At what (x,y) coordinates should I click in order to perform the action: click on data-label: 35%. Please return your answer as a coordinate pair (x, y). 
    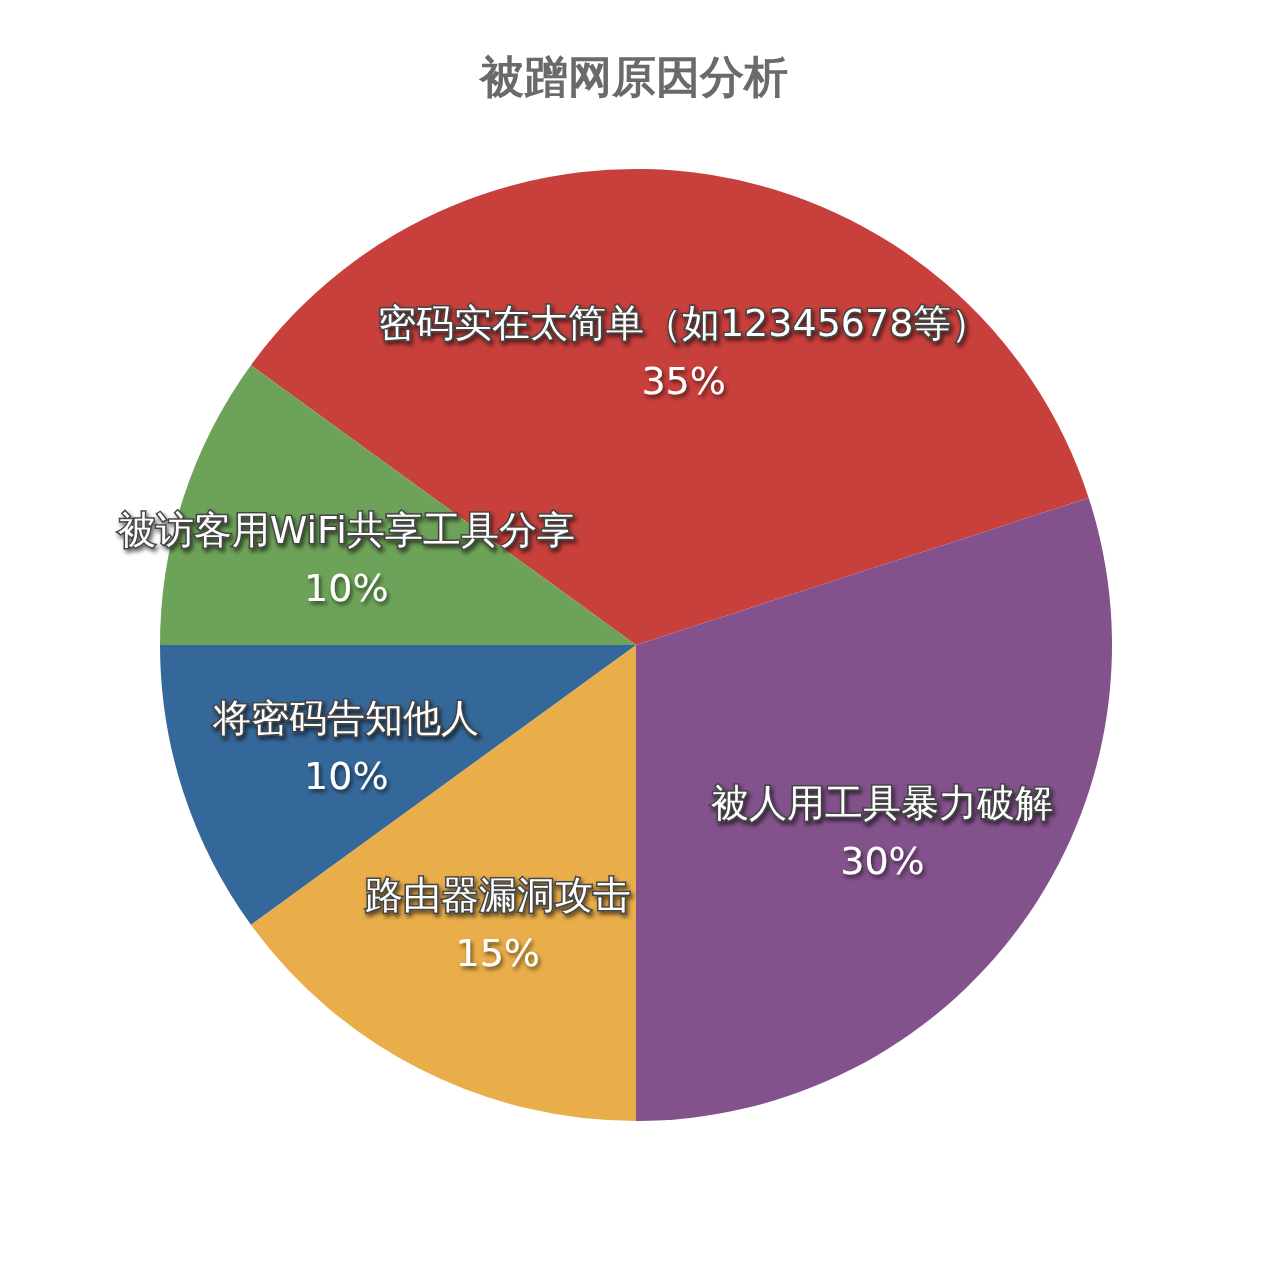
    Looking at the image, I should click on (683, 381).